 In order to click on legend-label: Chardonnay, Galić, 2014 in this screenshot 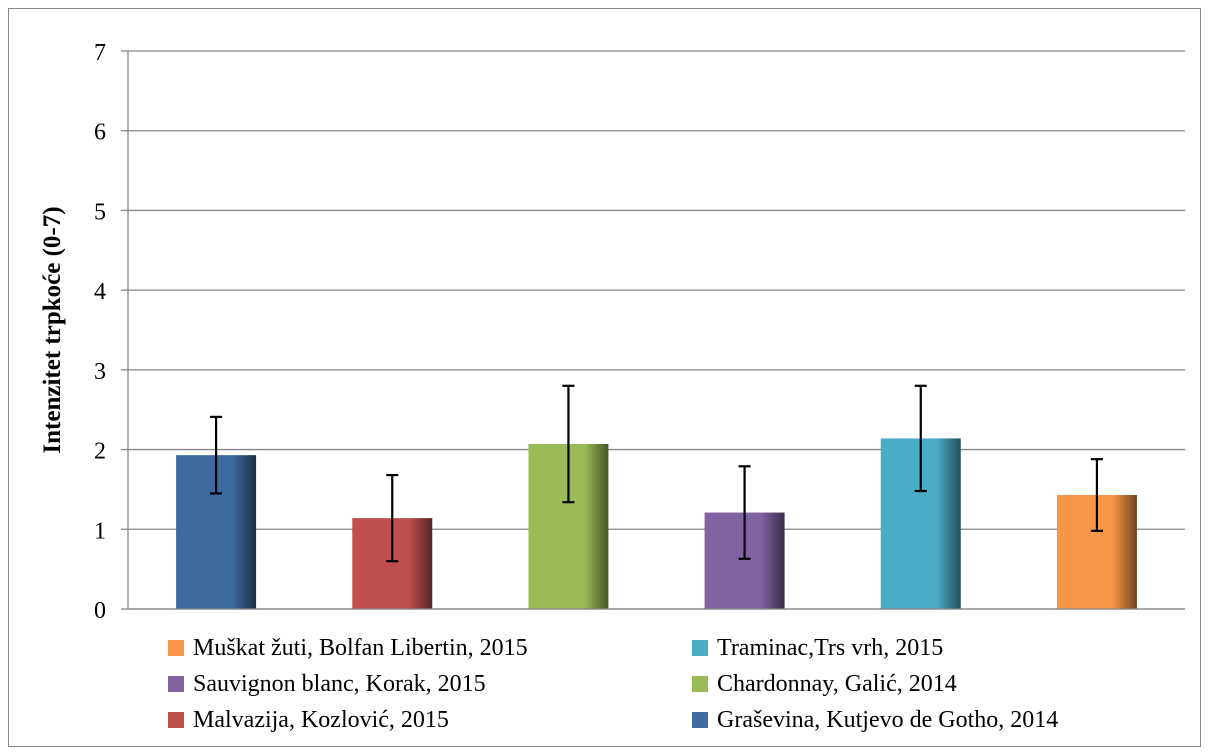, I will do `click(837, 684)`.